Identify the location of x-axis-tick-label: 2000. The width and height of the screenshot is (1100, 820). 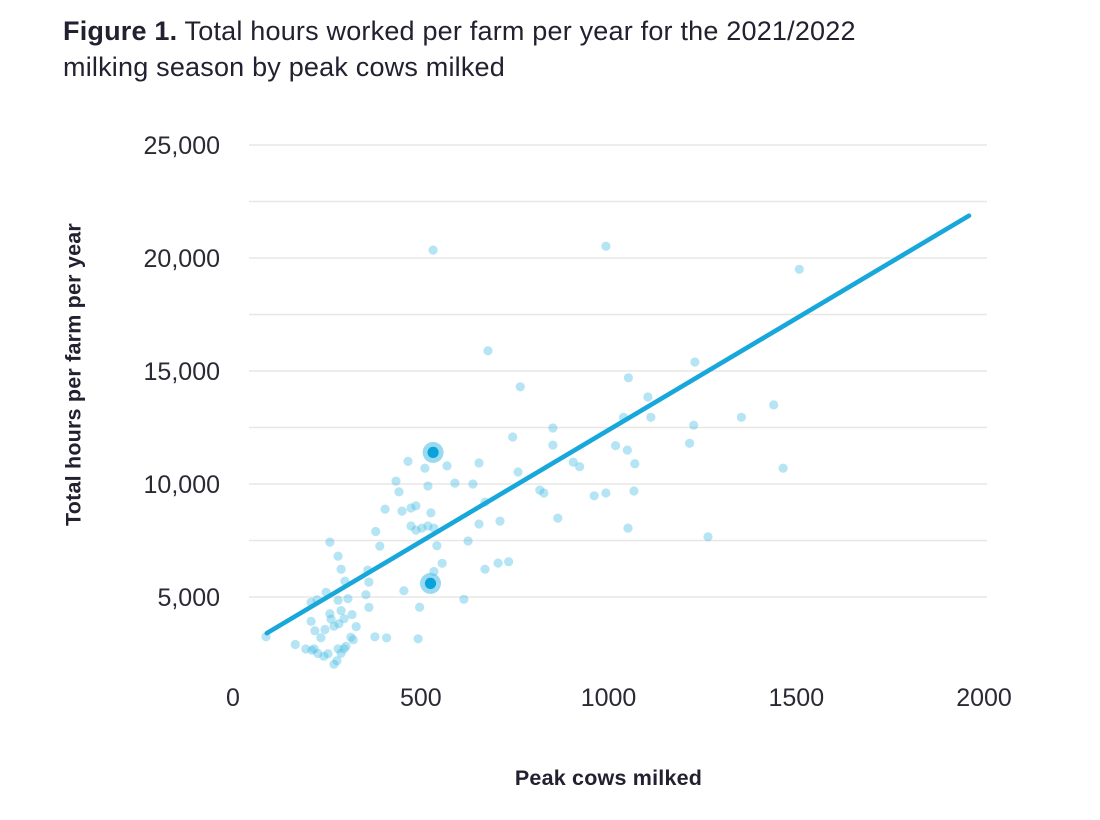
(984, 698).